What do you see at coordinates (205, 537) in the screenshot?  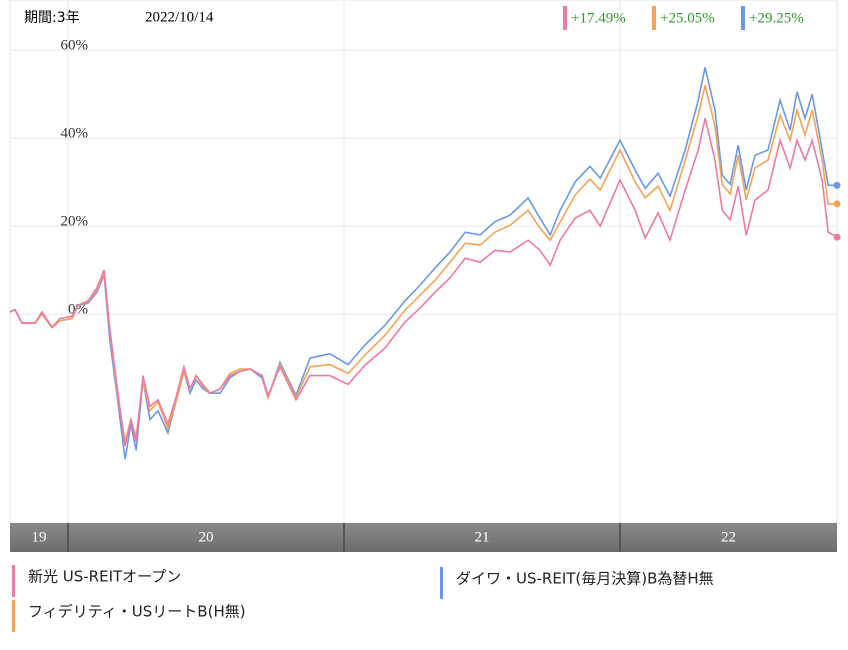 I see `x-tick-label: 20` at bounding box center [205, 537].